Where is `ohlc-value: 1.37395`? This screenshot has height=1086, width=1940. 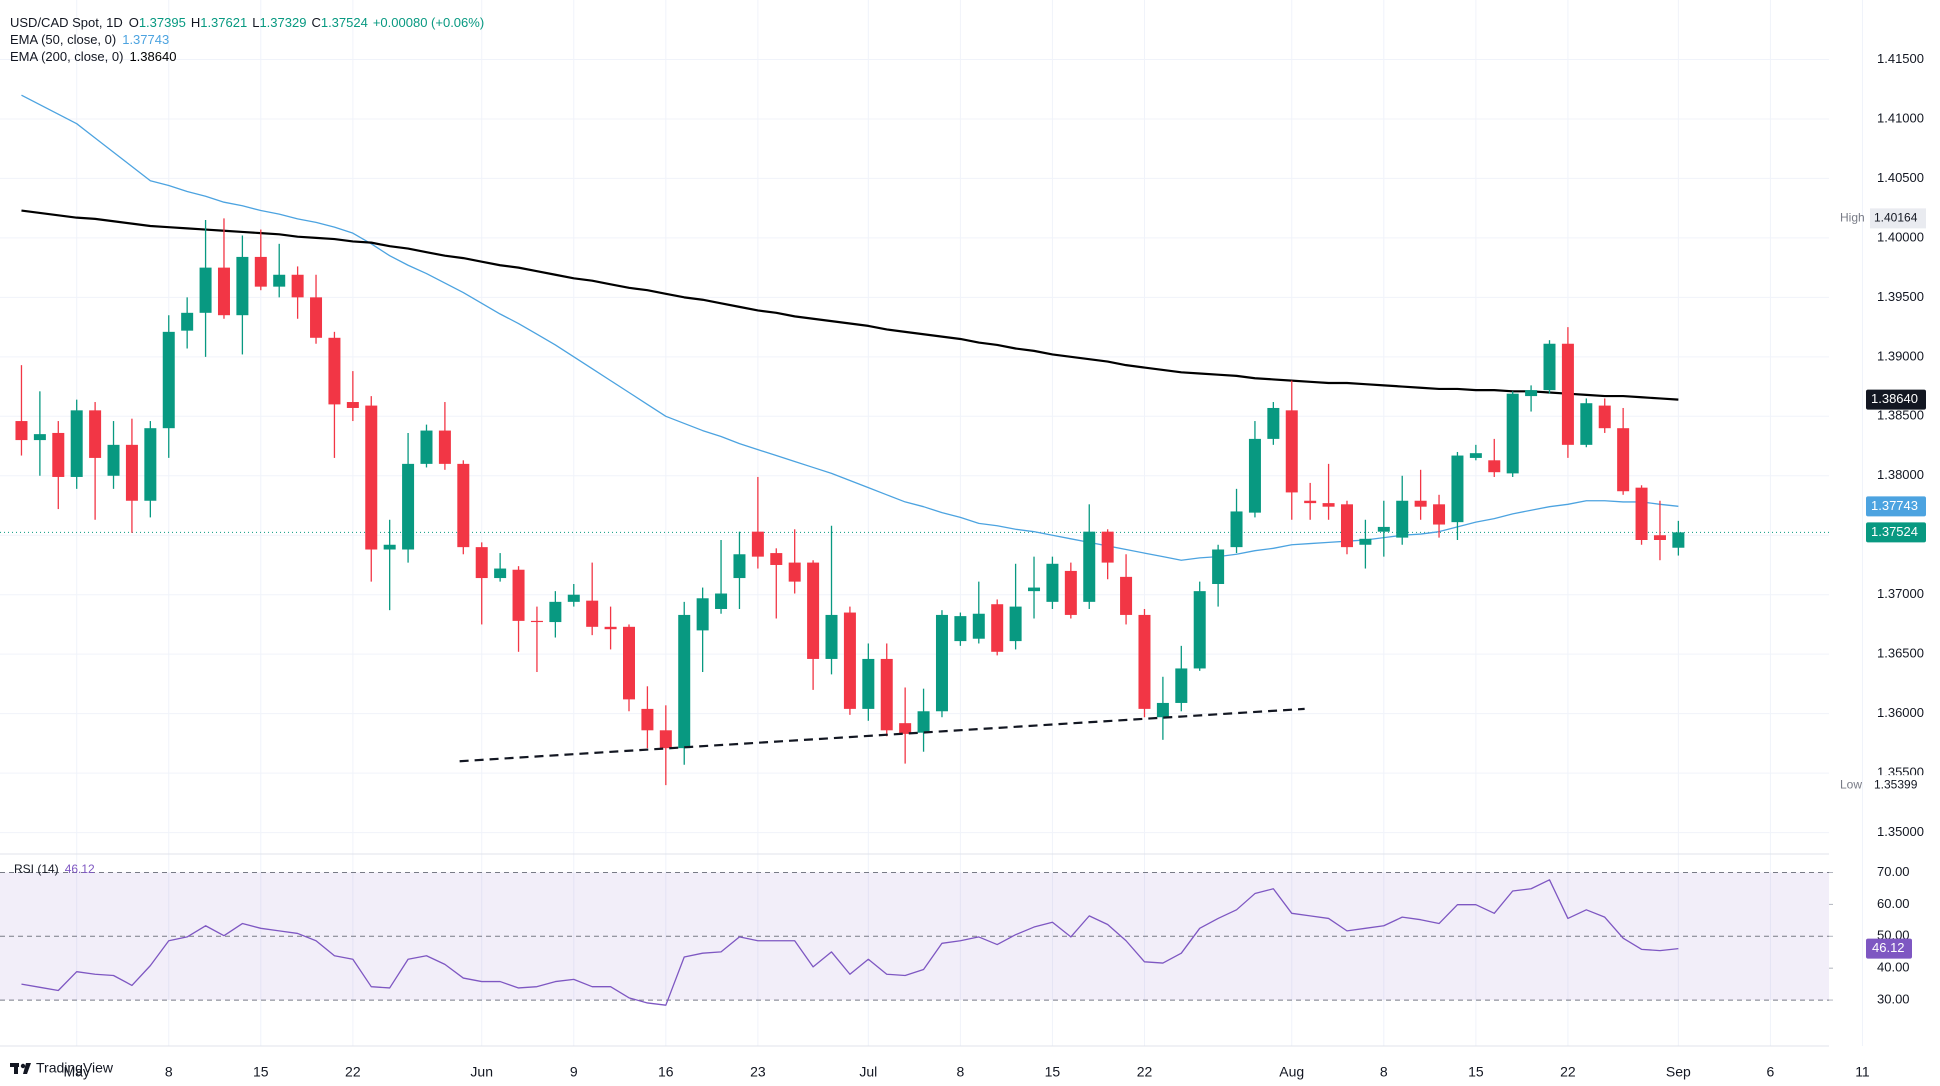 ohlc-value: 1.37395 is located at coordinates (162, 22).